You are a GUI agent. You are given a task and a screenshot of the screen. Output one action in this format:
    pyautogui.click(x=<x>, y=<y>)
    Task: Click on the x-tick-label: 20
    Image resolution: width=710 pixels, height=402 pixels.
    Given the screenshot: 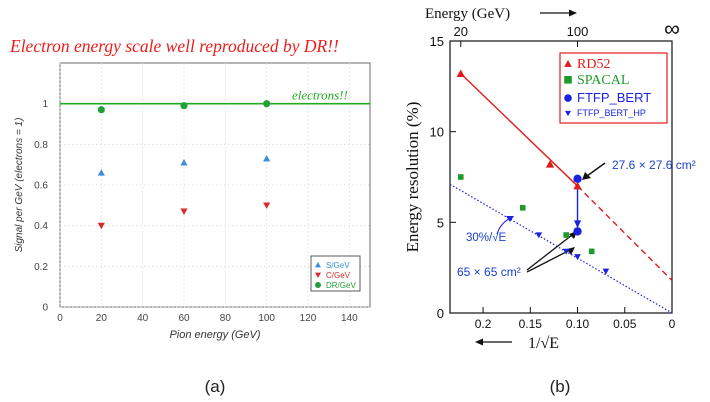 What is the action you would take?
    pyautogui.click(x=102, y=318)
    